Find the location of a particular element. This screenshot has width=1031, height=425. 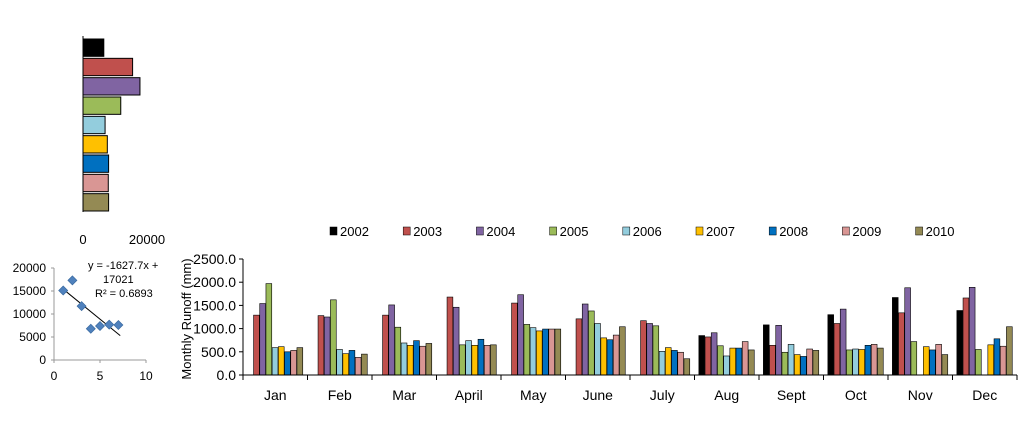

legend-swatch-2003 is located at coordinates (406, 231).